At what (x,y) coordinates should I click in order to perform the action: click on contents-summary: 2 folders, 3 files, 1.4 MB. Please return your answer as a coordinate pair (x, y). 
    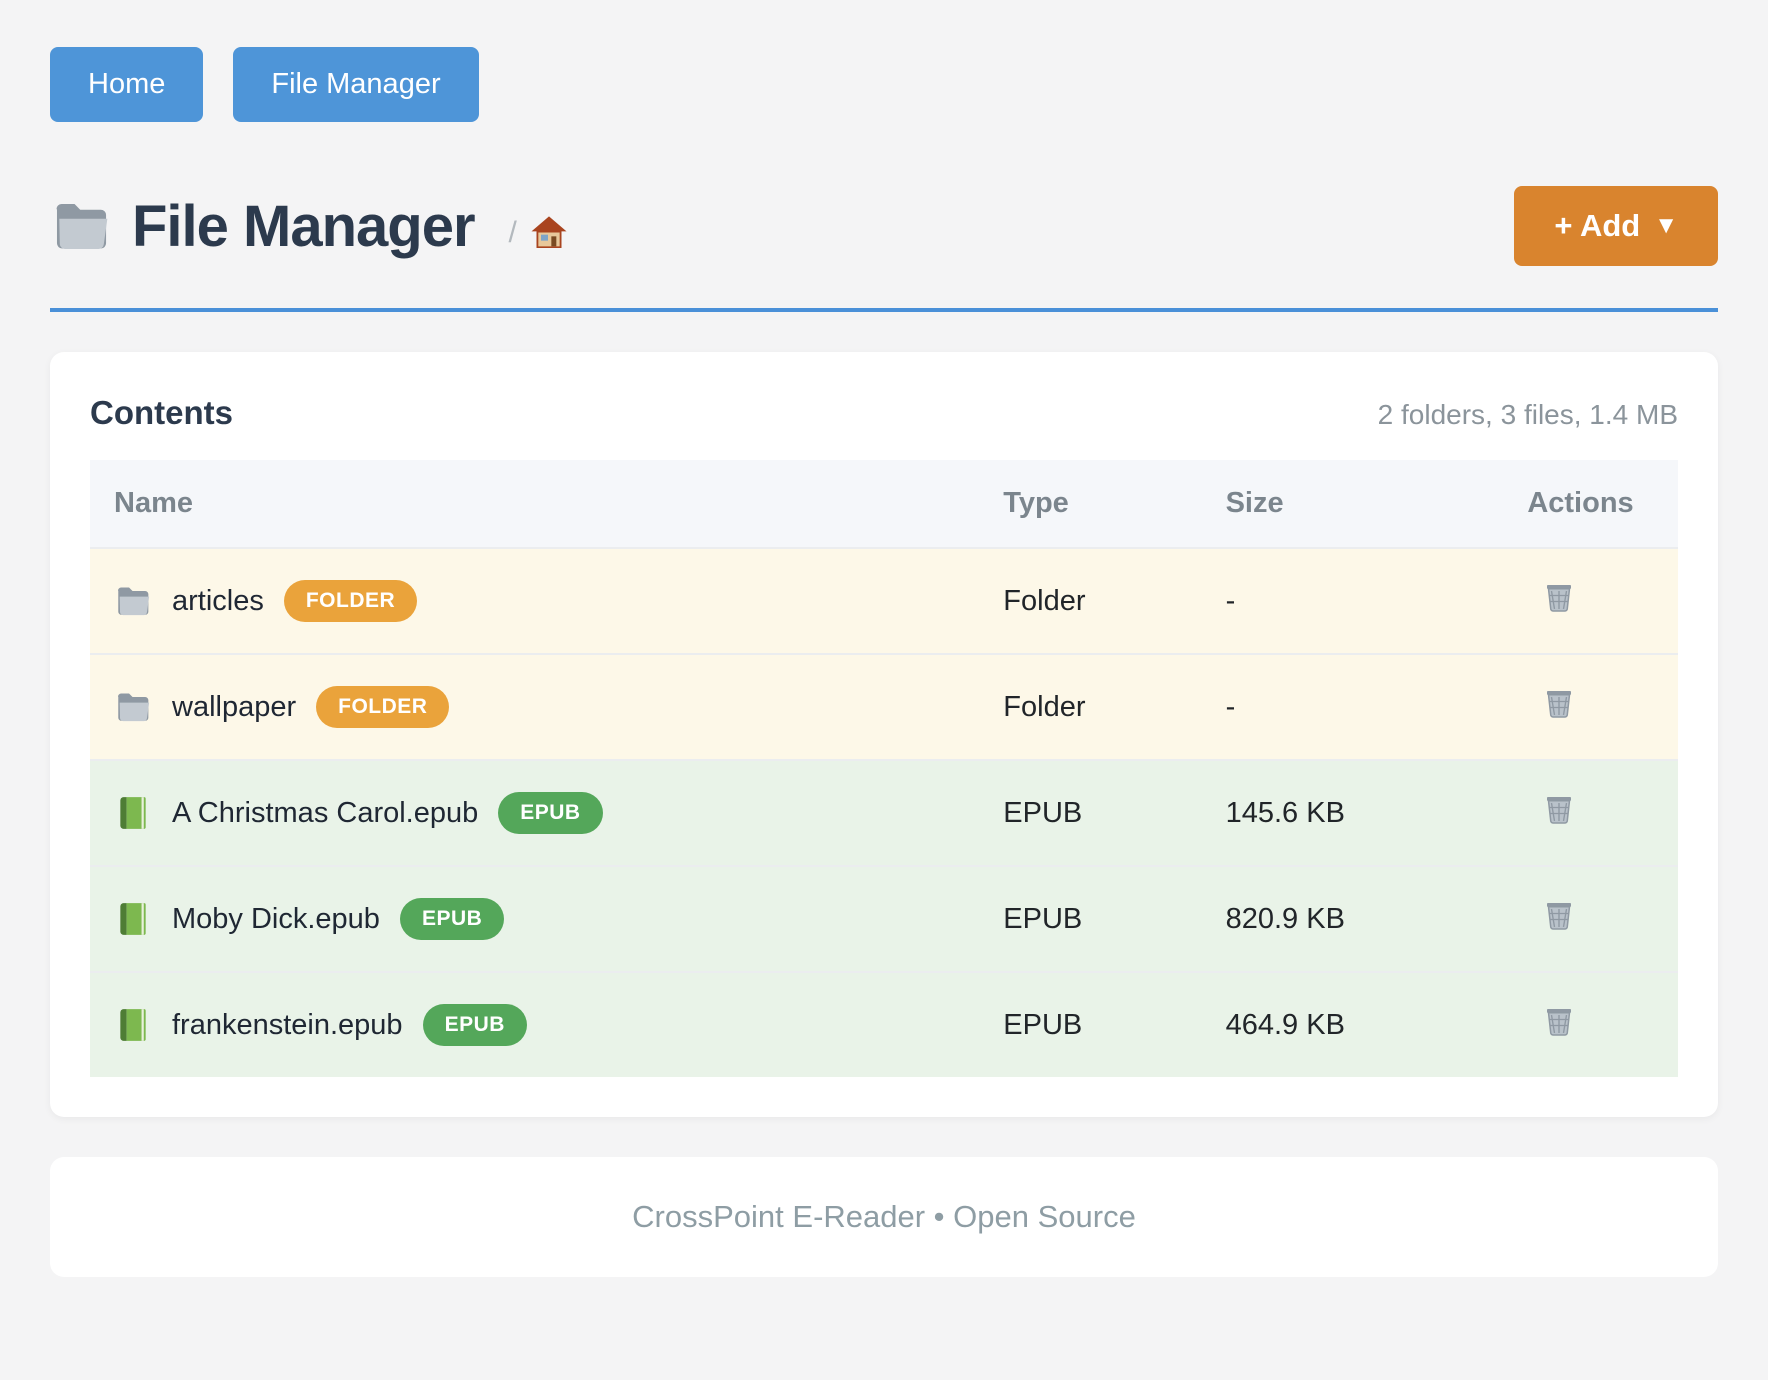
    Looking at the image, I should click on (1527, 414).